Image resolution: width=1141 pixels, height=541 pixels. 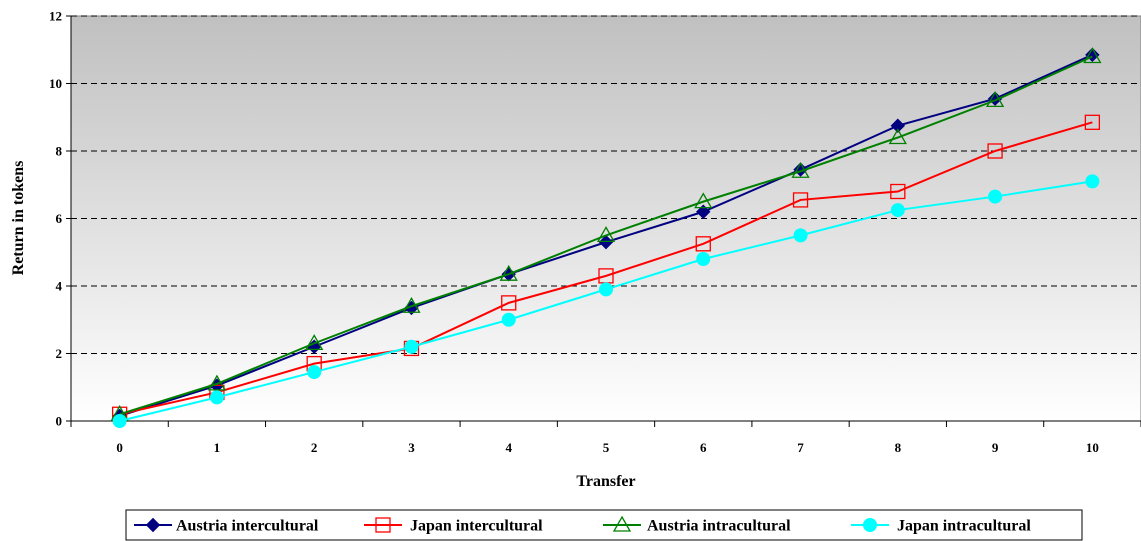 I want to click on x-axis-title: Transfer, so click(x=605, y=481).